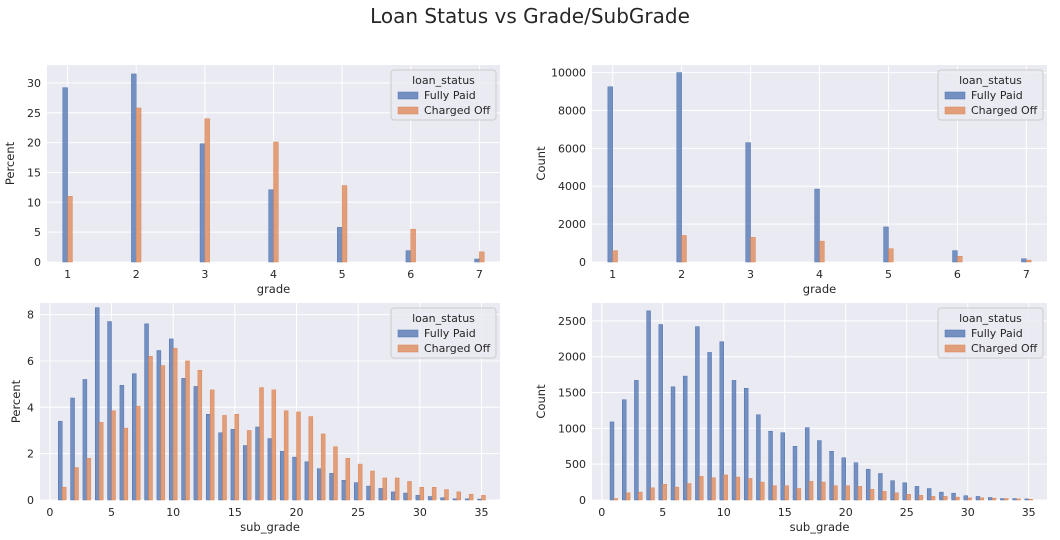  What do you see at coordinates (990, 95) in the screenshot?
I see `legend: loan_status Fully Paid Charged Off` at bounding box center [990, 95].